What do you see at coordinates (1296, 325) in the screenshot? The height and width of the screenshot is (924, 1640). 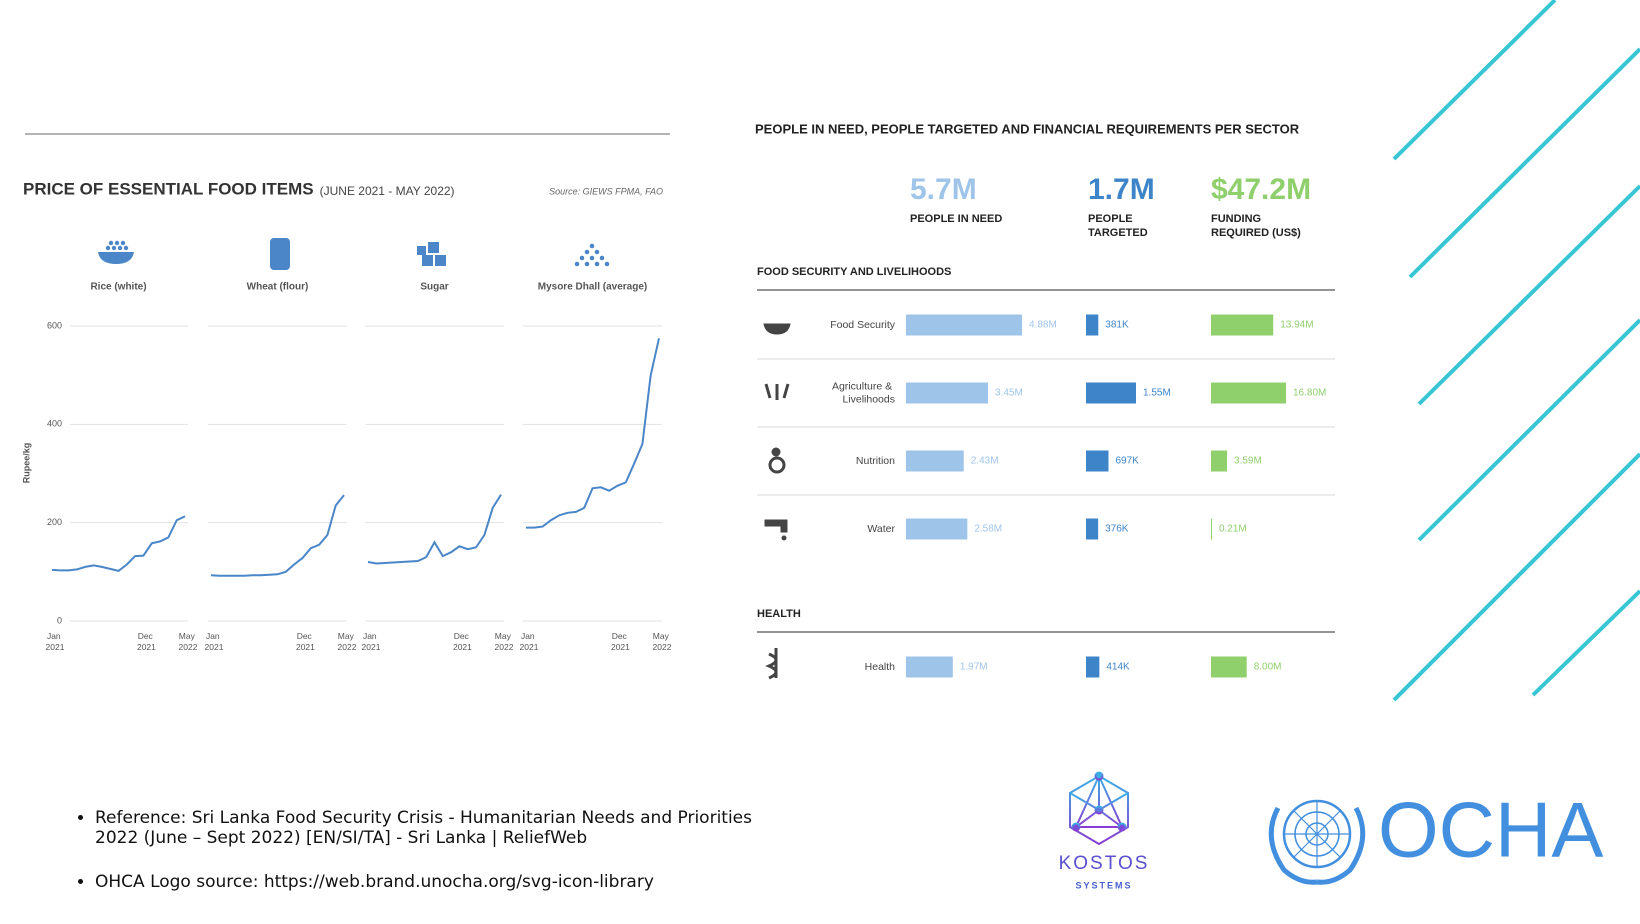 I see `value-label: 13.94M` at bounding box center [1296, 325].